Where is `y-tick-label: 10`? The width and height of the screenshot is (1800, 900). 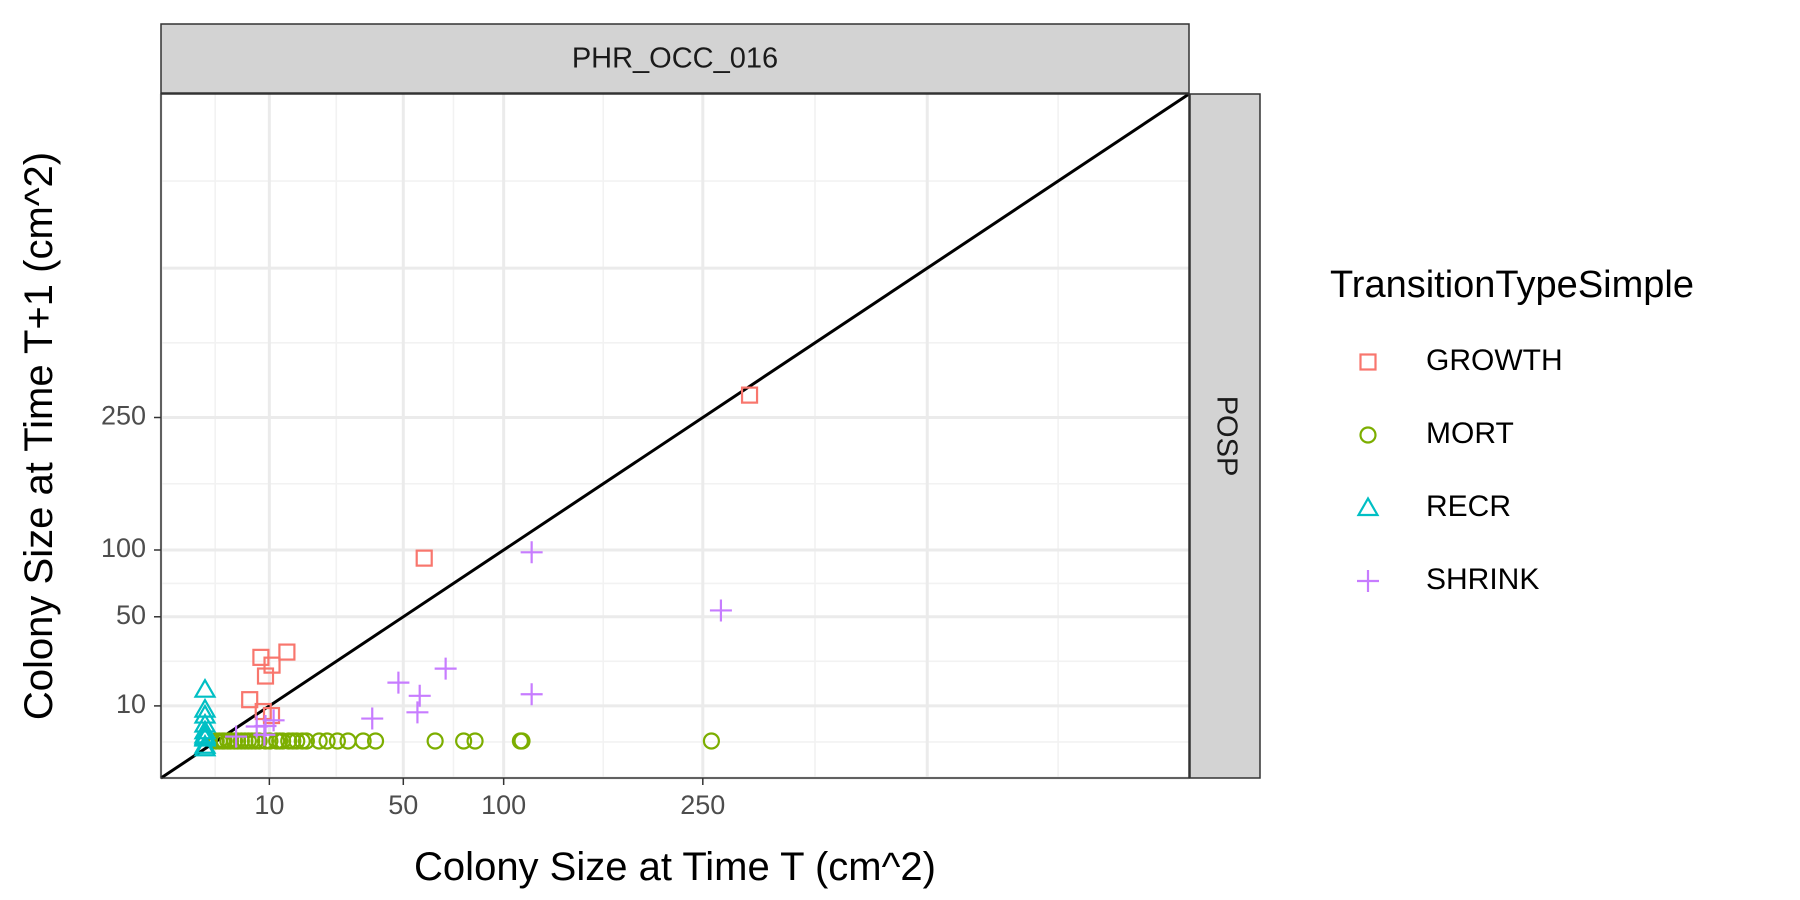
y-tick-label: 10 is located at coordinates (131, 704).